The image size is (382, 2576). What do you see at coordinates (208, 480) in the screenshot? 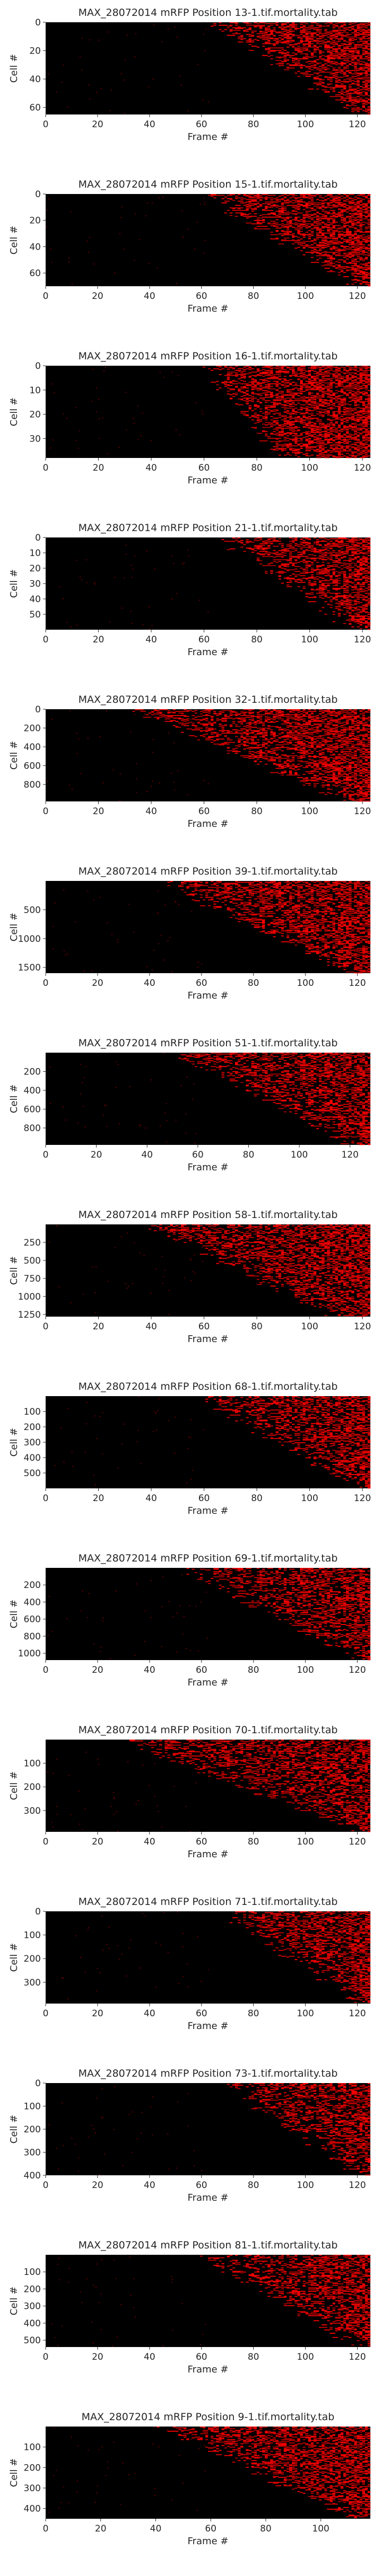
I see `x-axis-label: Frame #` at bounding box center [208, 480].